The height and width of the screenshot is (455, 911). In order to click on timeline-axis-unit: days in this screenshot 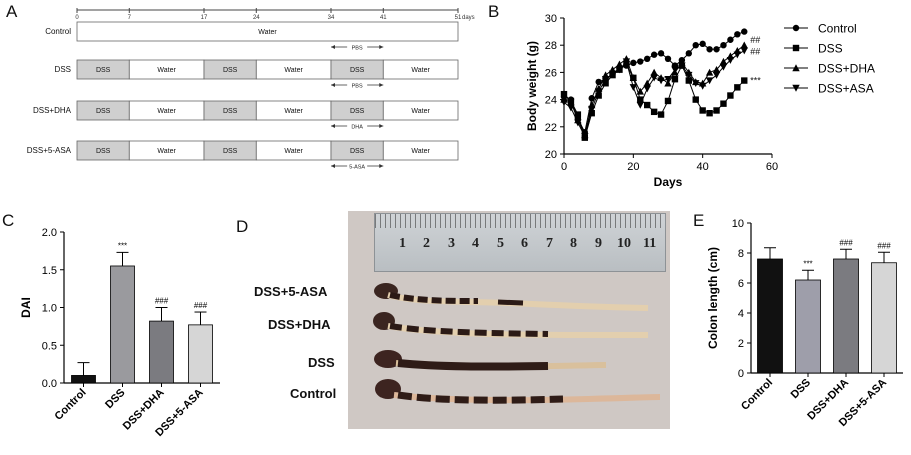, I will do `click(468, 18)`.